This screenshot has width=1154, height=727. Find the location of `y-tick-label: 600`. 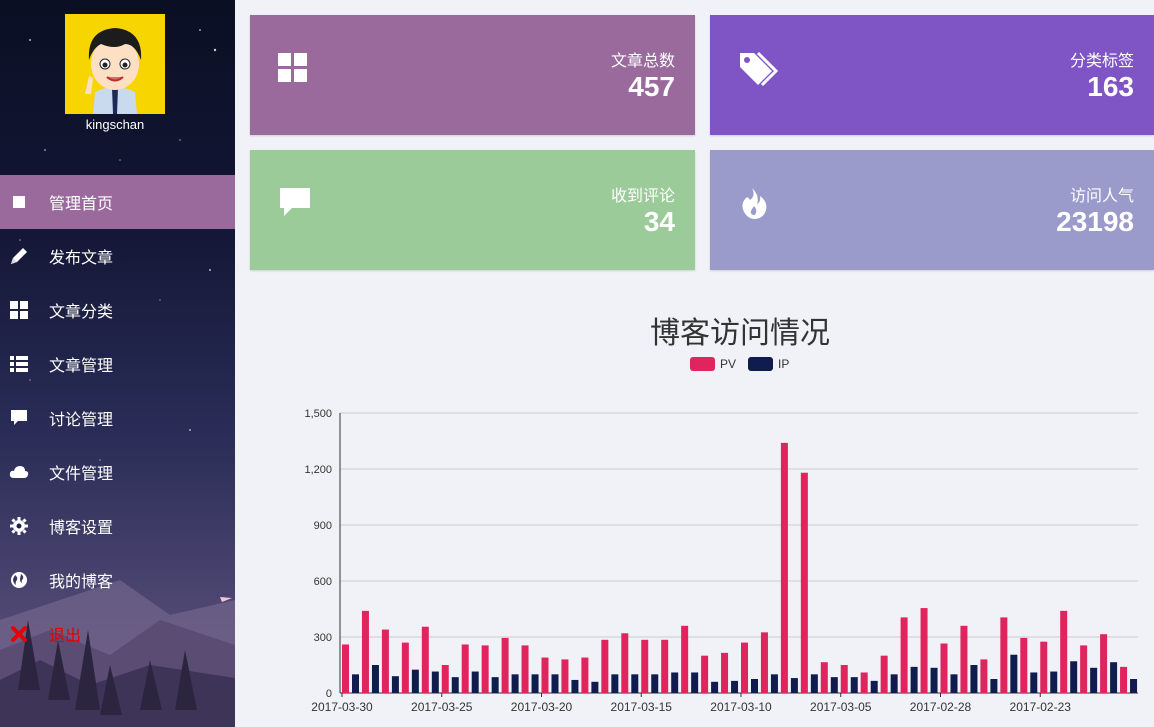

y-tick-label: 600 is located at coordinates (323, 582).